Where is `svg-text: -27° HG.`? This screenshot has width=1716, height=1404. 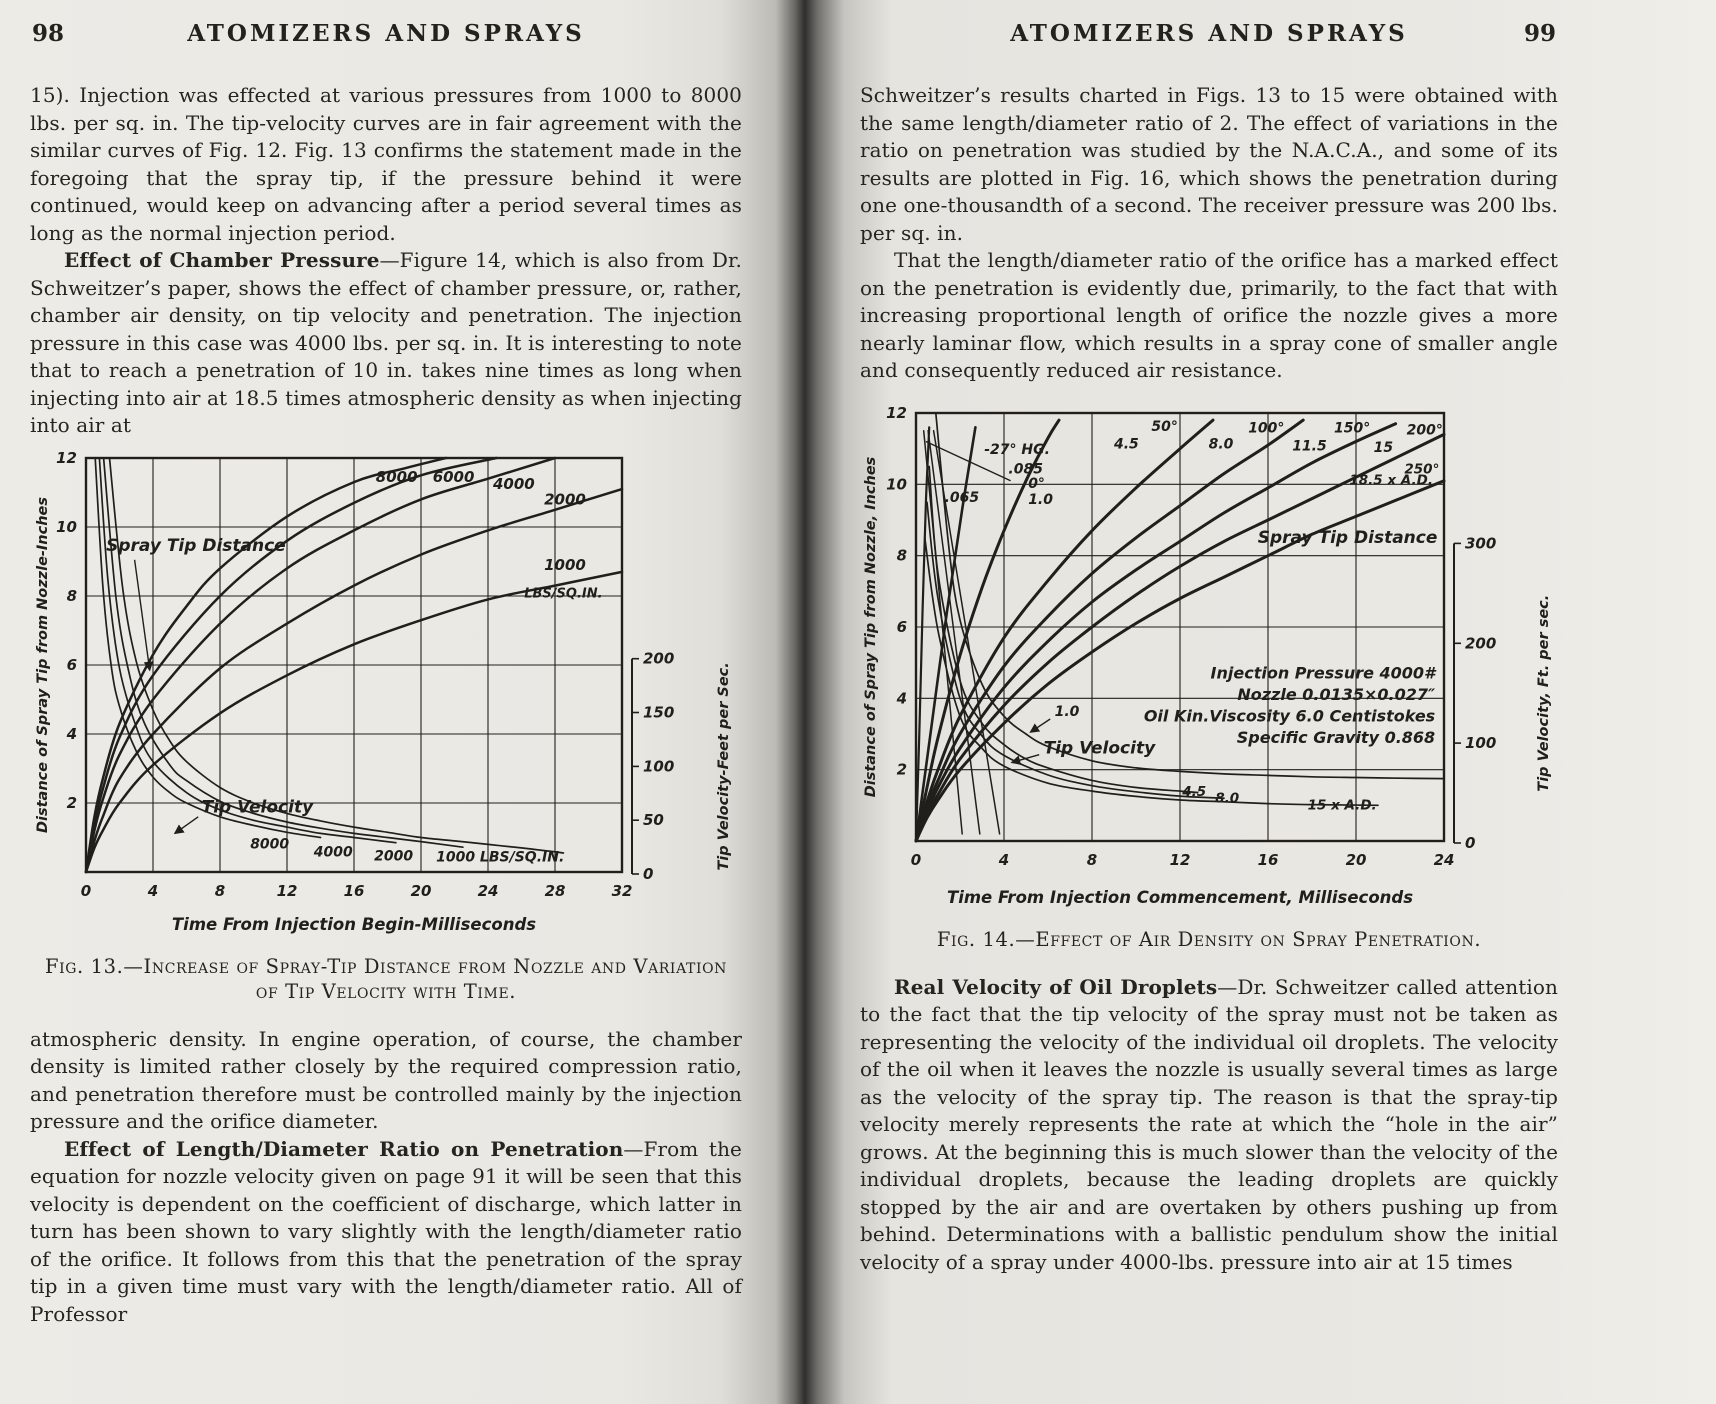 svg-text: -27° HG. is located at coordinates (1017, 450).